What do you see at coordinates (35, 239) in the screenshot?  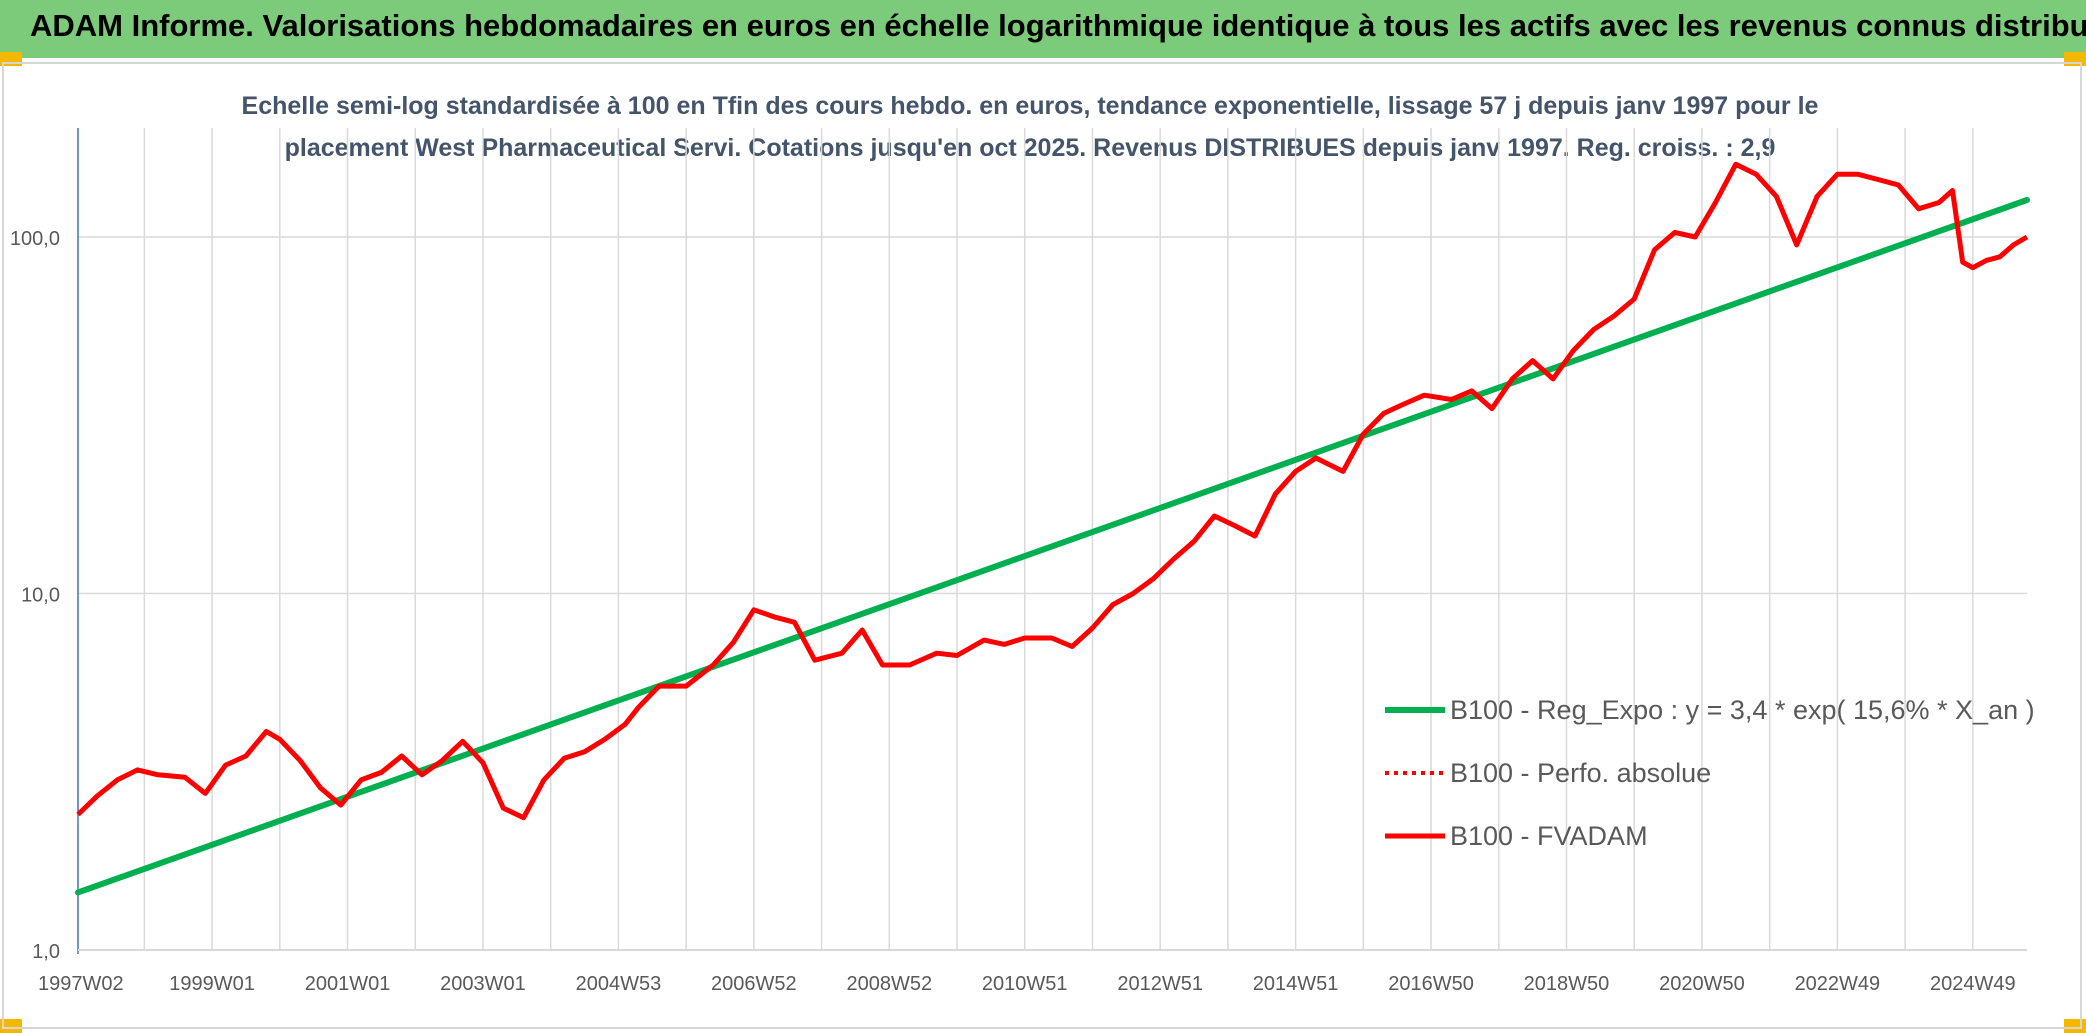 I see `y-tick-label: 100,0` at bounding box center [35, 239].